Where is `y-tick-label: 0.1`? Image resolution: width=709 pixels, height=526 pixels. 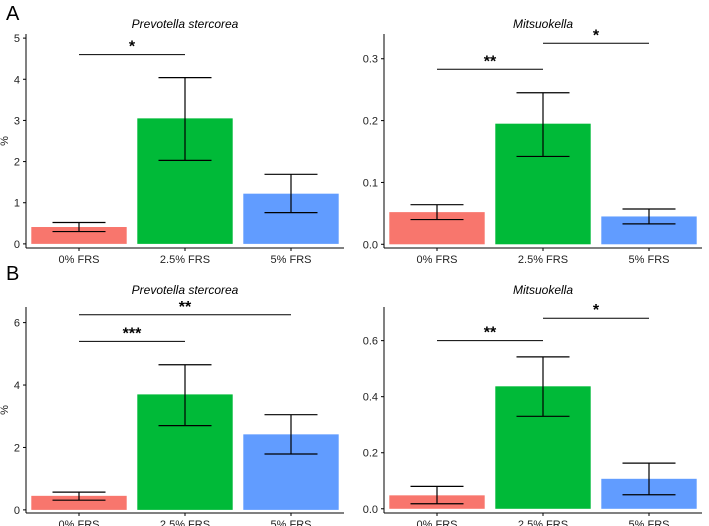 y-tick-label: 0.1 is located at coordinates (370, 183).